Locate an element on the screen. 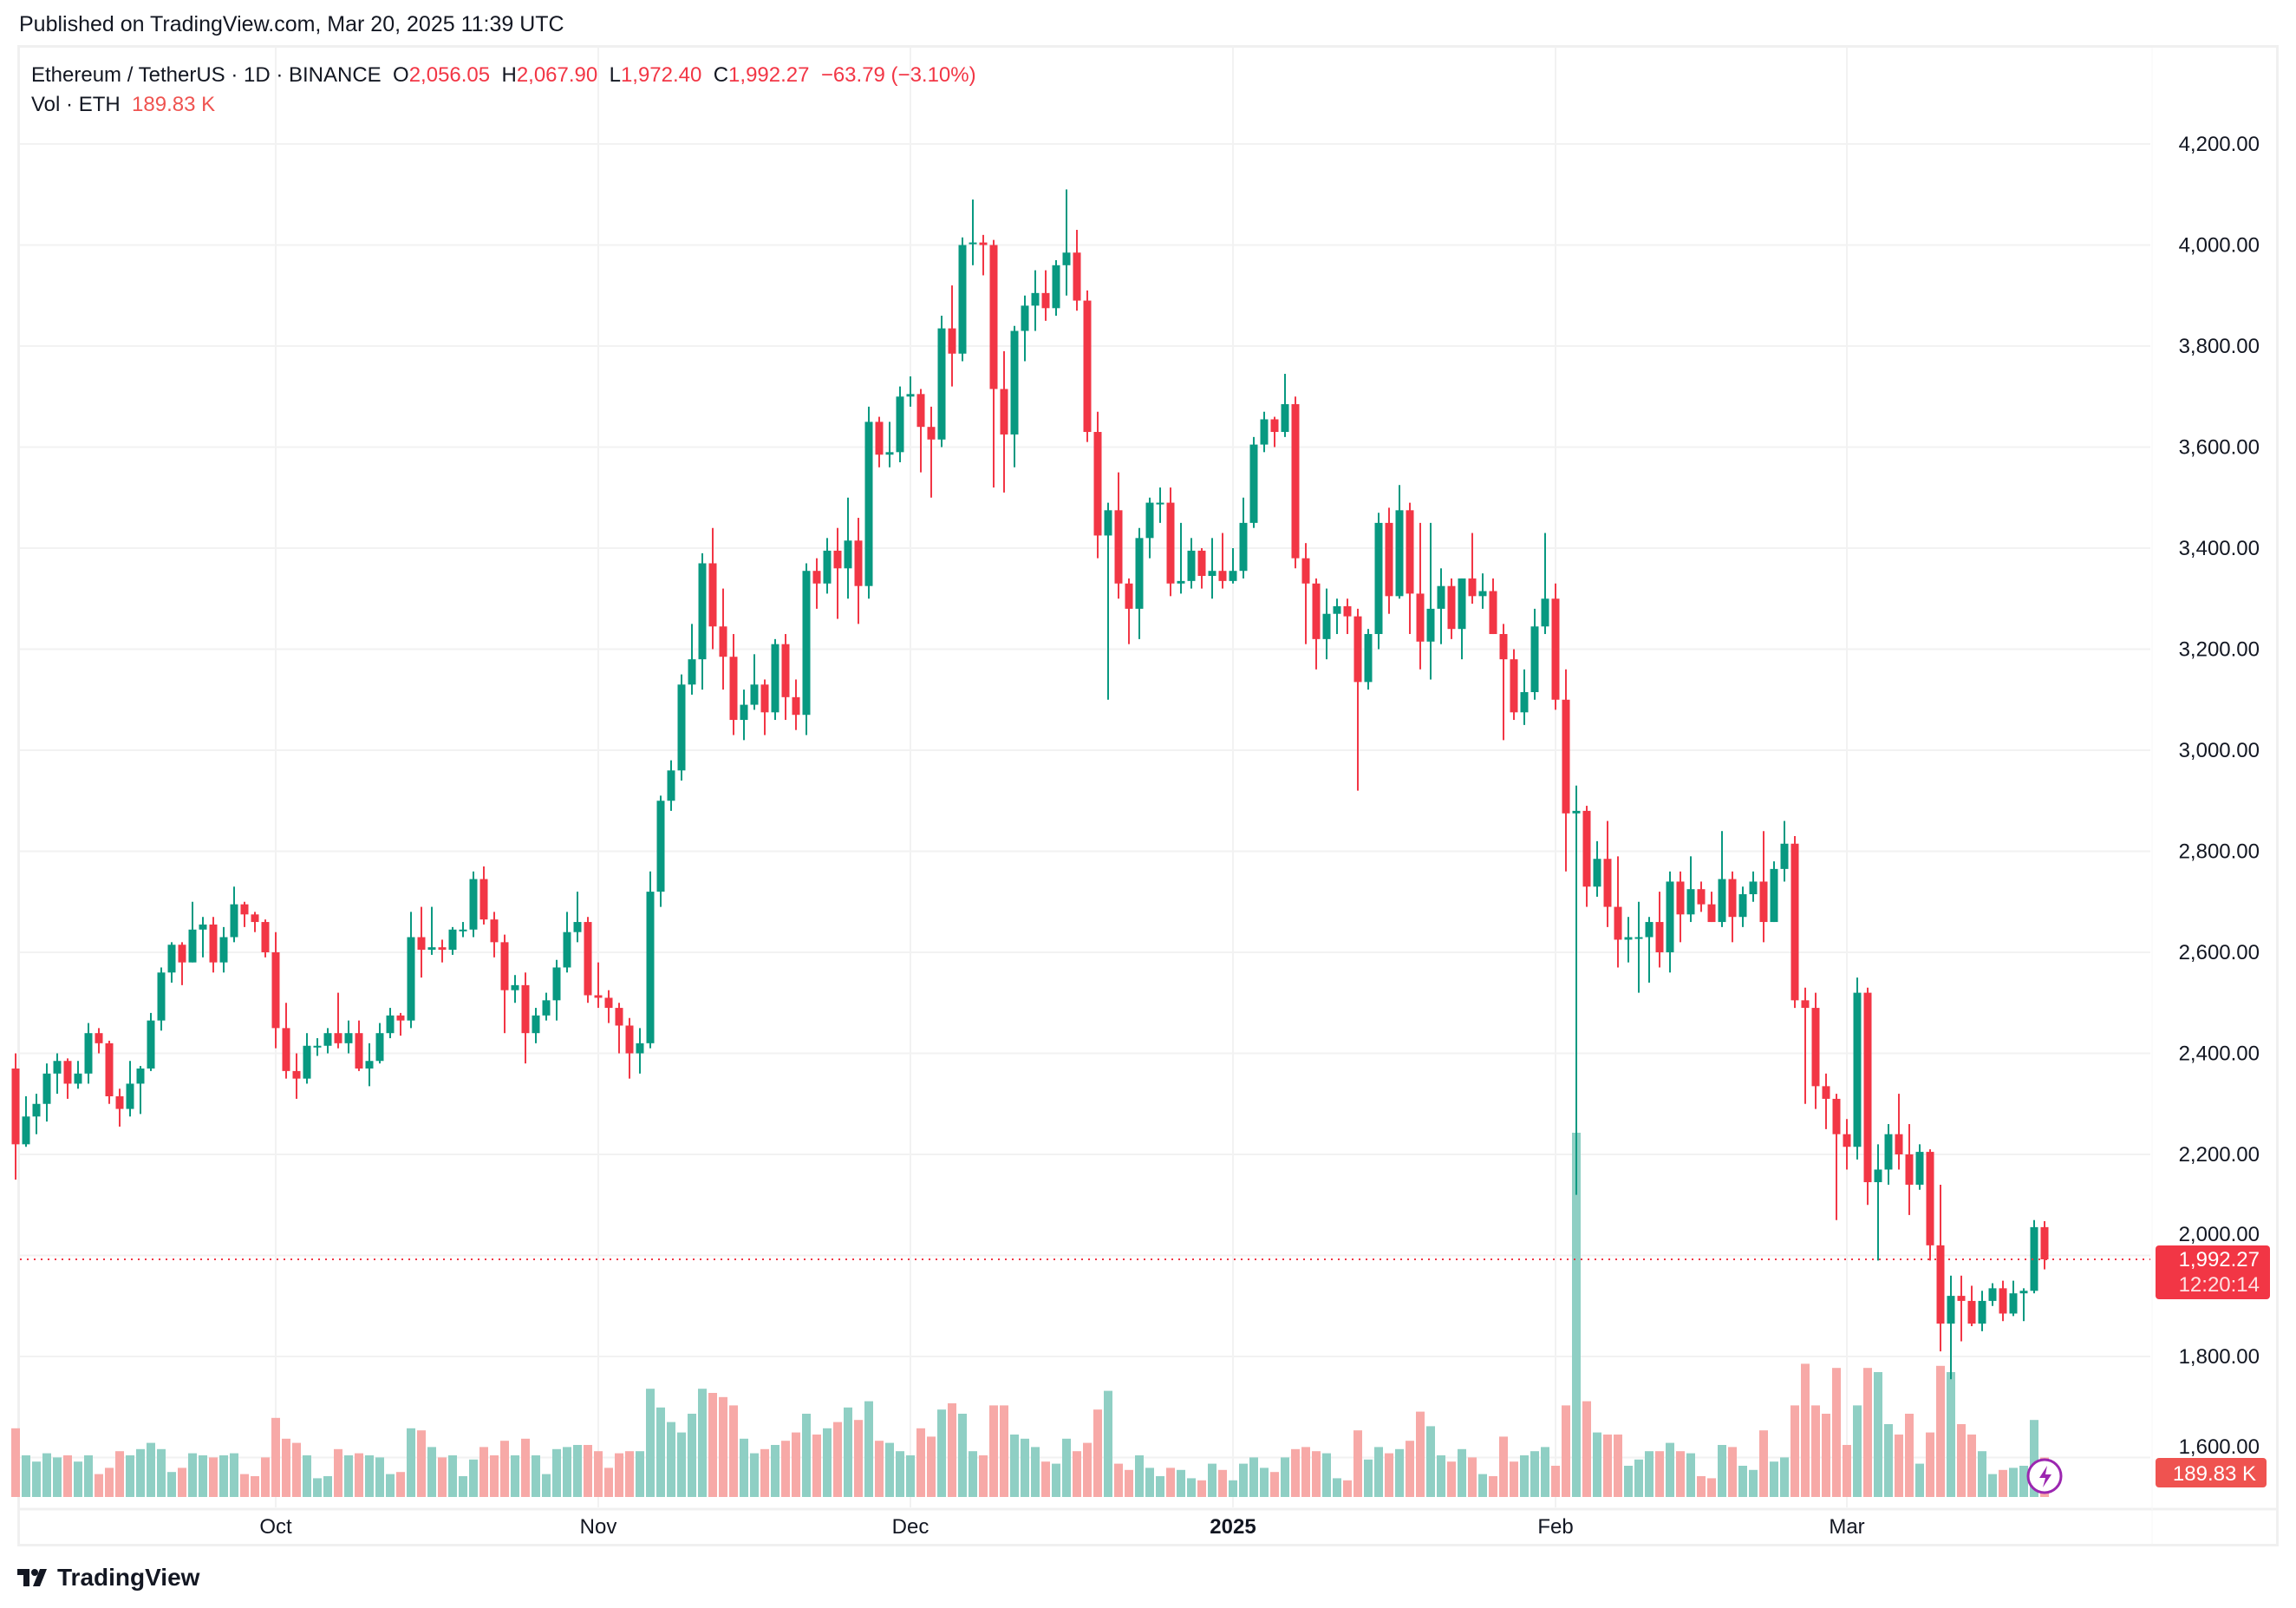 The width and height of the screenshot is (2296, 1608). time-tick-label: Mar is located at coordinates (1846, 1527).